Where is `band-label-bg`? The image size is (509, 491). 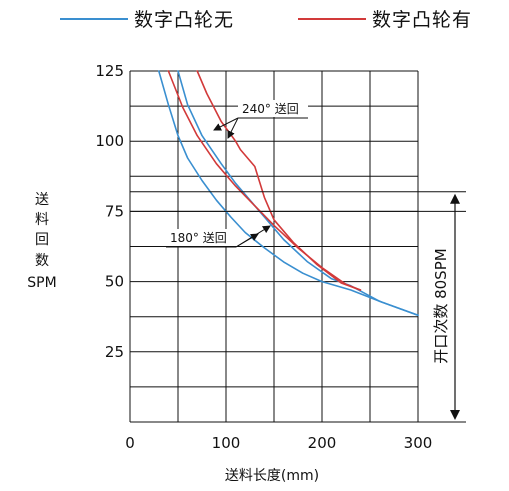
band-label-bg is located at coordinates (440, 307).